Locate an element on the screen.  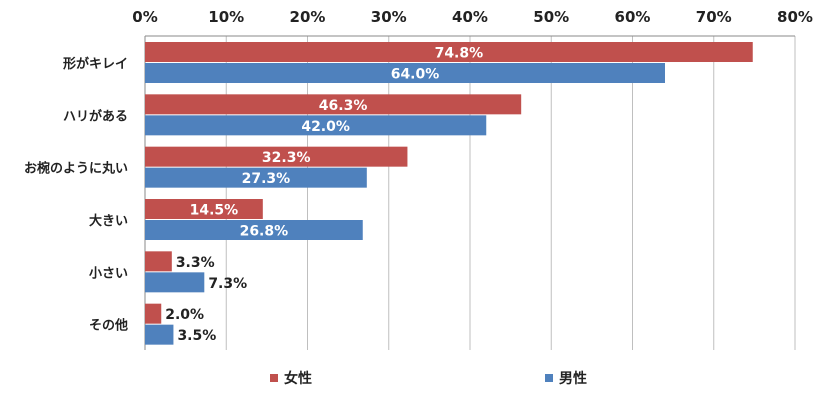
category-label: 小さい is located at coordinates (108, 273).